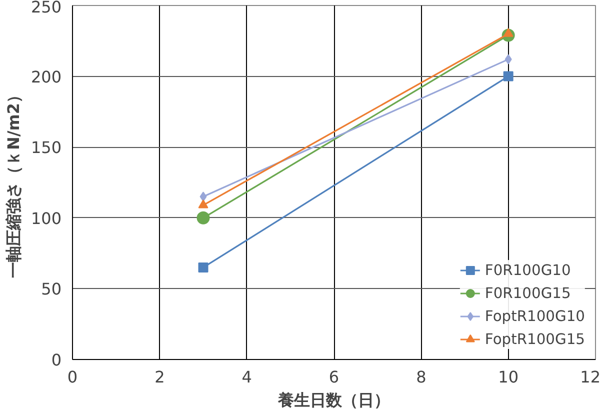 The width and height of the screenshot is (605, 416). I want to click on x-axis-title: 養生日数（日）, so click(333, 400).